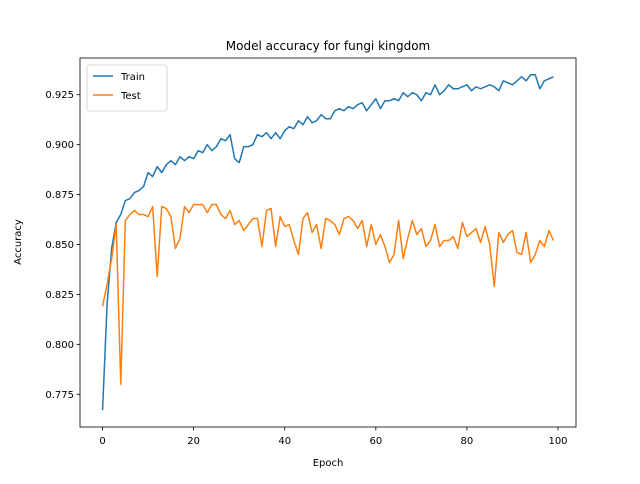  I want to click on x-tick-label: 0, so click(102, 441).